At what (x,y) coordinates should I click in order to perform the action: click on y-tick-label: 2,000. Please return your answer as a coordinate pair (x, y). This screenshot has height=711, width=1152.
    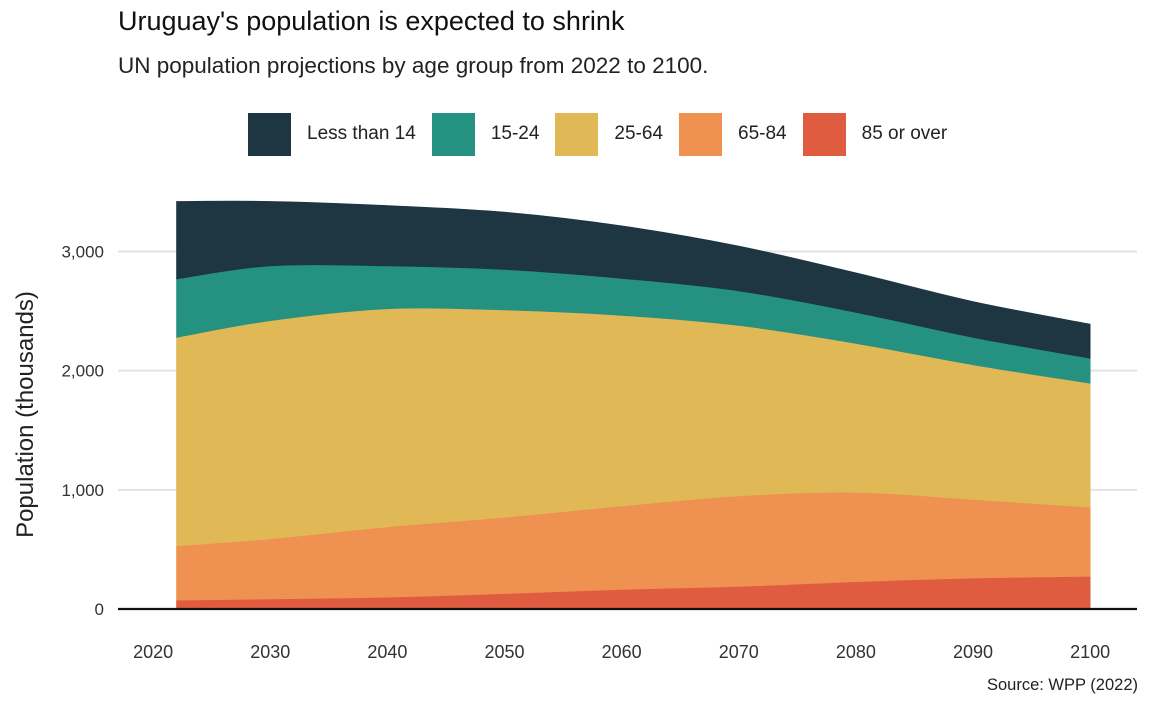
    Looking at the image, I should click on (82, 371).